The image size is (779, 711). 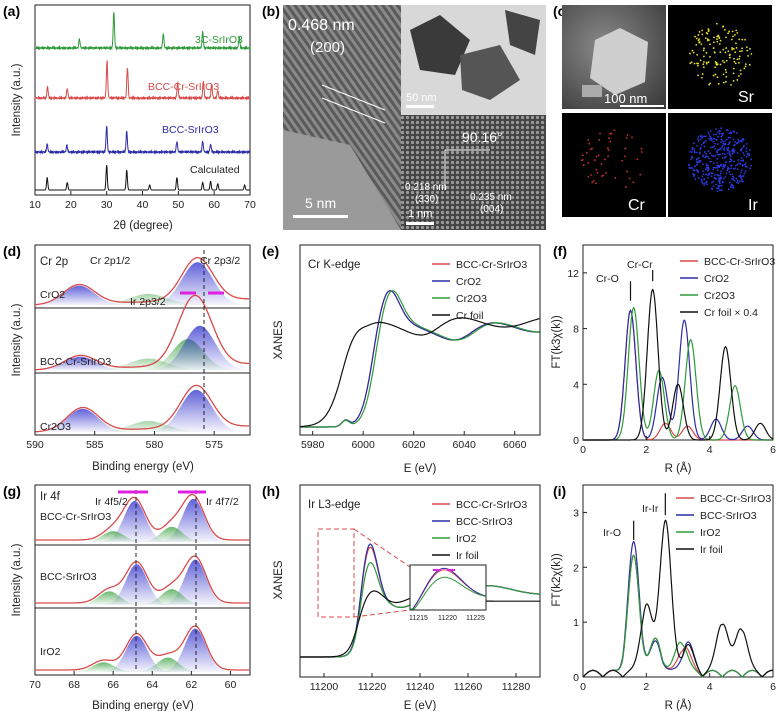 I want to click on scale-bar-bottom, so click(x=420, y=223).